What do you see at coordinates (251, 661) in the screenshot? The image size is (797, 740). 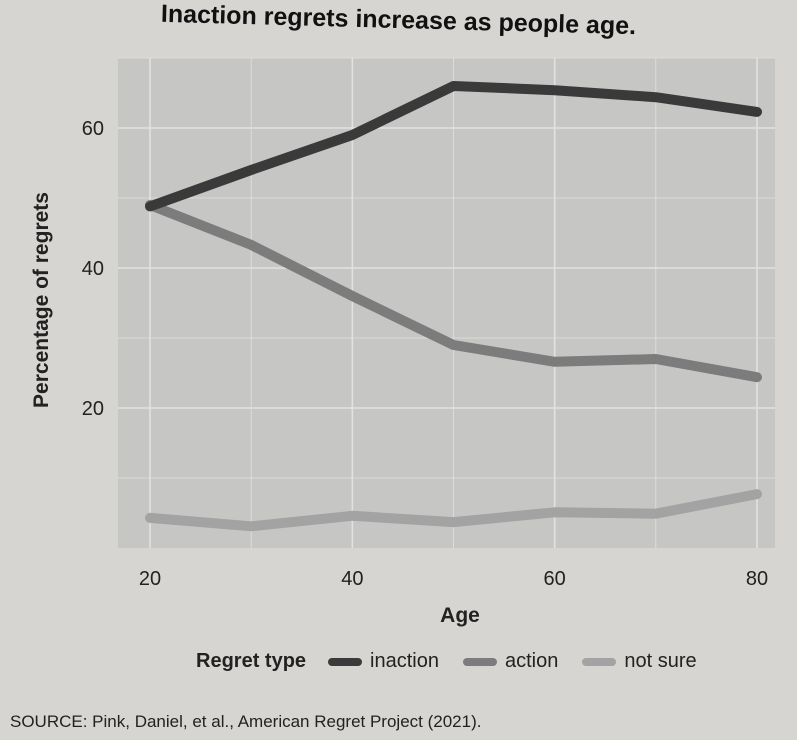 I see `legend-title: Regret type` at bounding box center [251, 661].